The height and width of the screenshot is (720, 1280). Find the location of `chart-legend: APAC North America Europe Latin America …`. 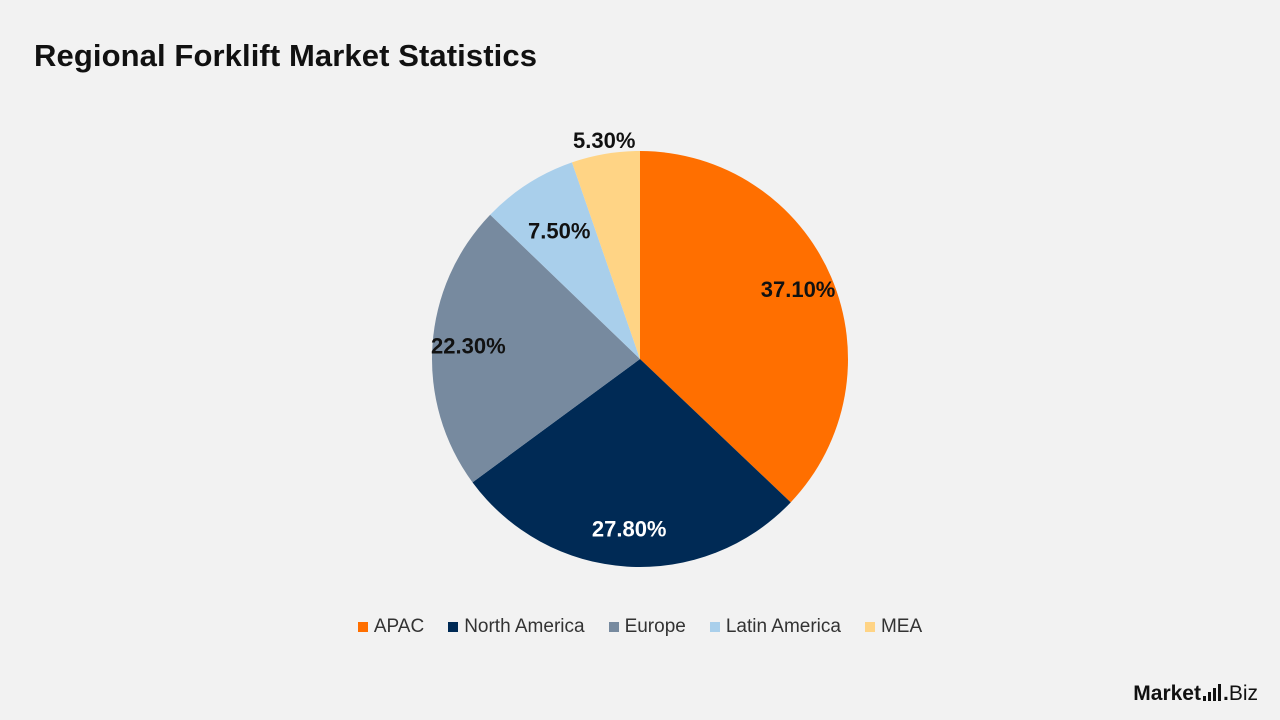

chart-legend: APAC North America Europe Latin America … is located at coordinates (640, 627).